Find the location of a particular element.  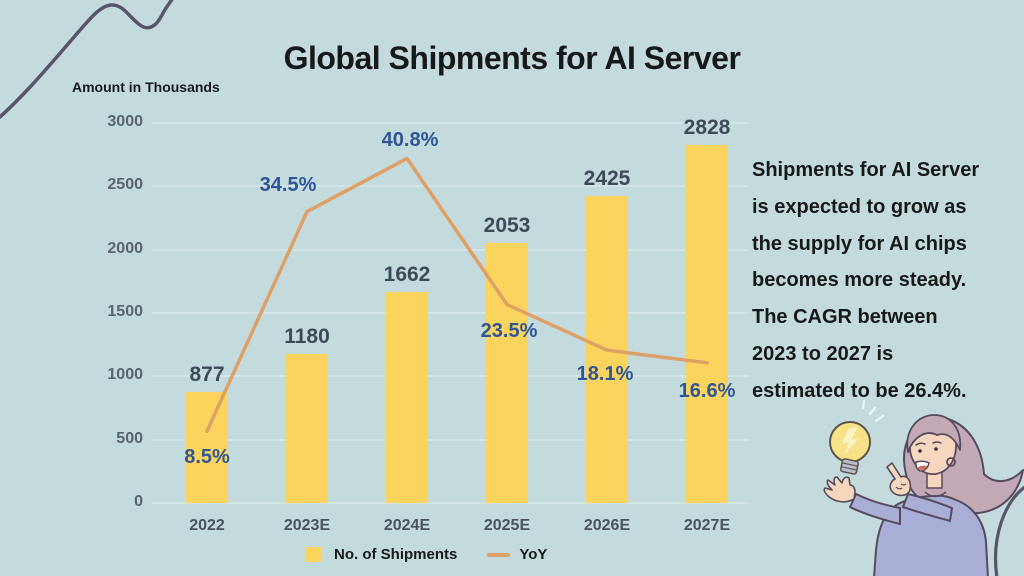

bar-2027E is located at coordinates (707, 323).